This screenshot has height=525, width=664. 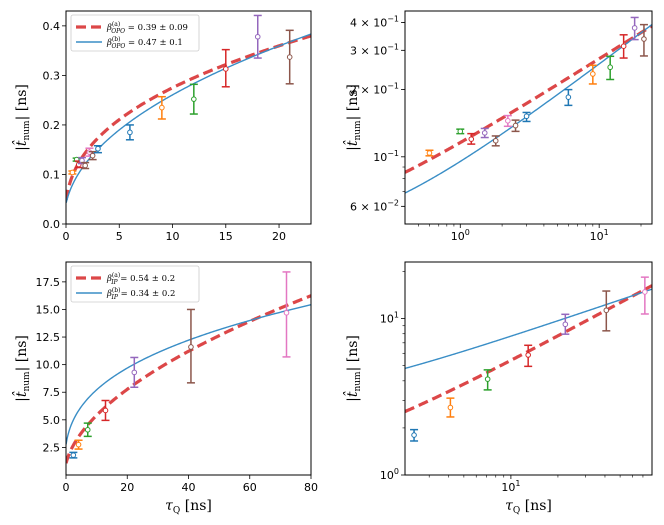 What do you see at coordinates (48, 309) in the screenshot?
I see `y-tick-label: 15.0` at bounding box center [48, 309].